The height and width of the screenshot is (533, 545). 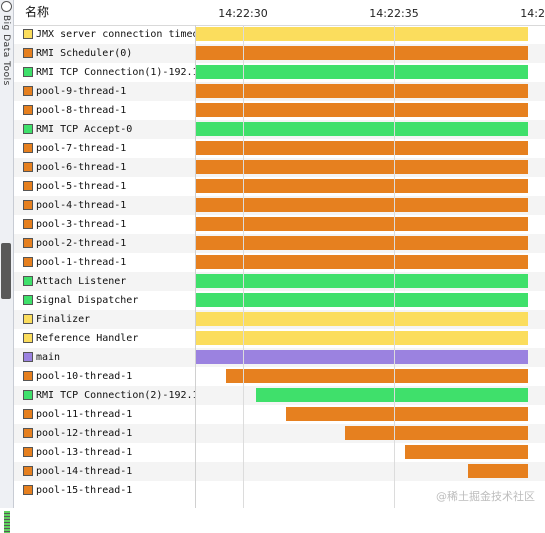 What do you see at coordinates (87, 300) in the screenshot?
I see `thread-name: Signal Dispatcher` at bounding box center [87, 300].